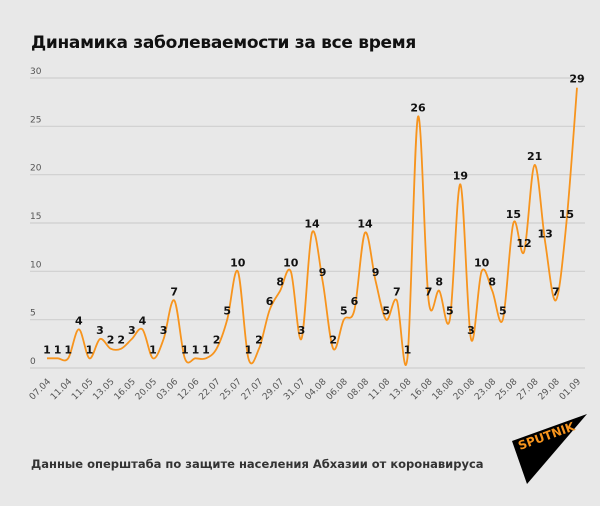 The height and width of the screenshot is (506, 600). Describe the element at coordinates (36, 169) in the screenshot. I see `y-tick-label: 20` at that location.